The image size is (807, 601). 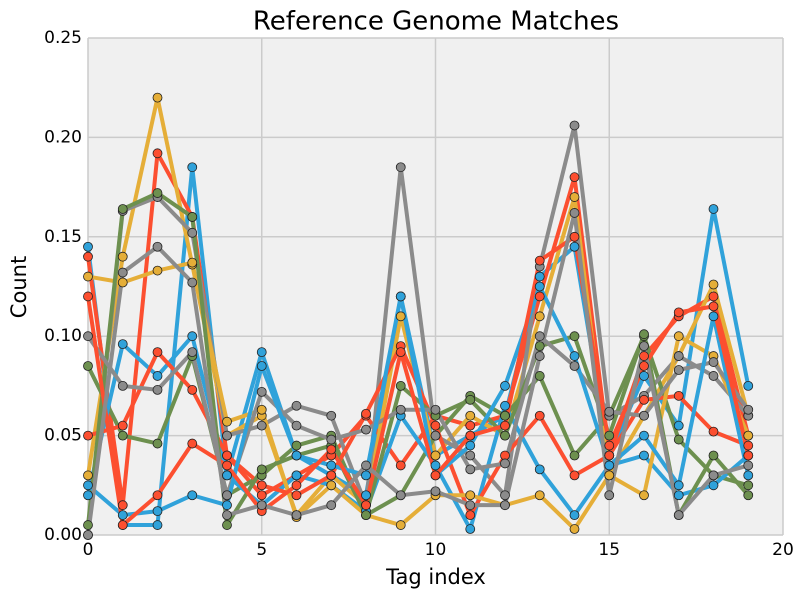 I want to click on y-tick-label: 0.10, so click(x=63, y=336).